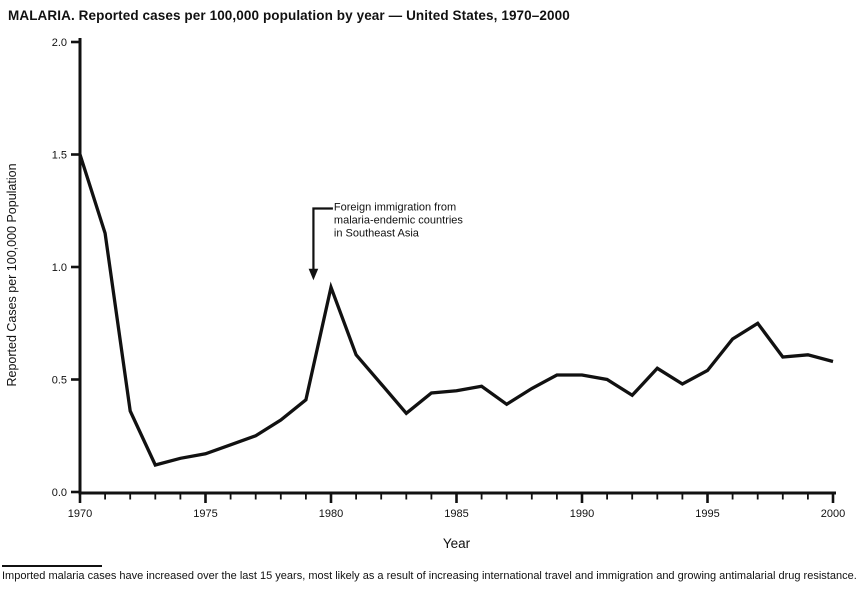  Describe the element at coordinates (205, 514) in the screenshot. I see `x-tick-label: 1975` at that location.